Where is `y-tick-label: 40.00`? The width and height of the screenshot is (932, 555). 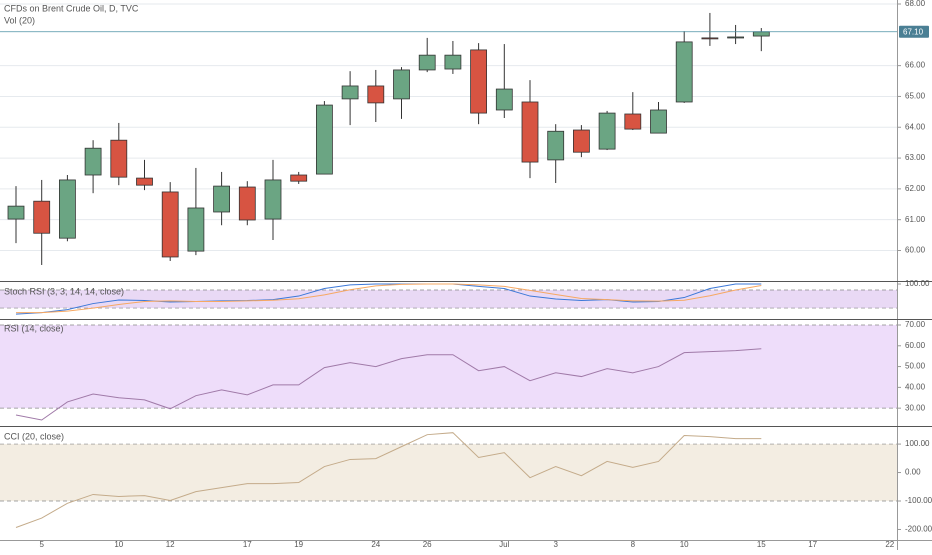
y-tick-label: 40.00 is located at coordinates (915, 386).